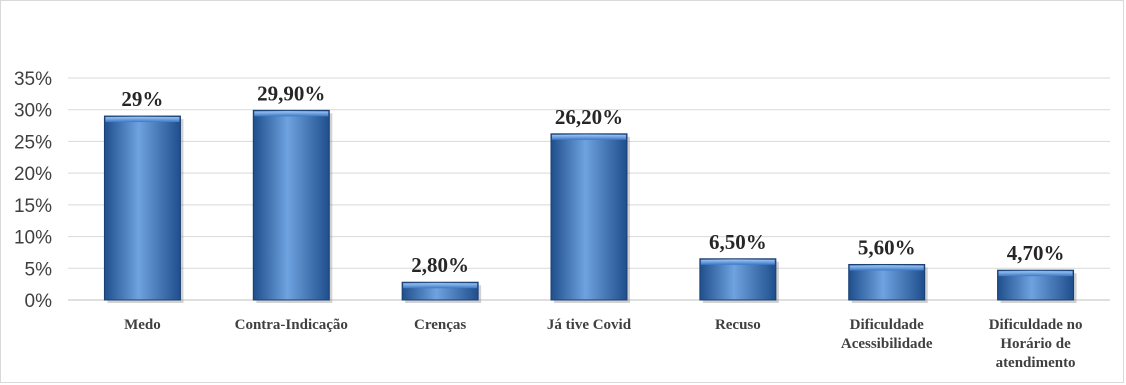 This screenshot has height=385, width=1126. What do you see at coordinates (33, 190) in the screenshot?
I see `y-axis-ticks: 0% 5% 10% 15% 20% 25% 30% 35%` at bounding box center [33, 190].